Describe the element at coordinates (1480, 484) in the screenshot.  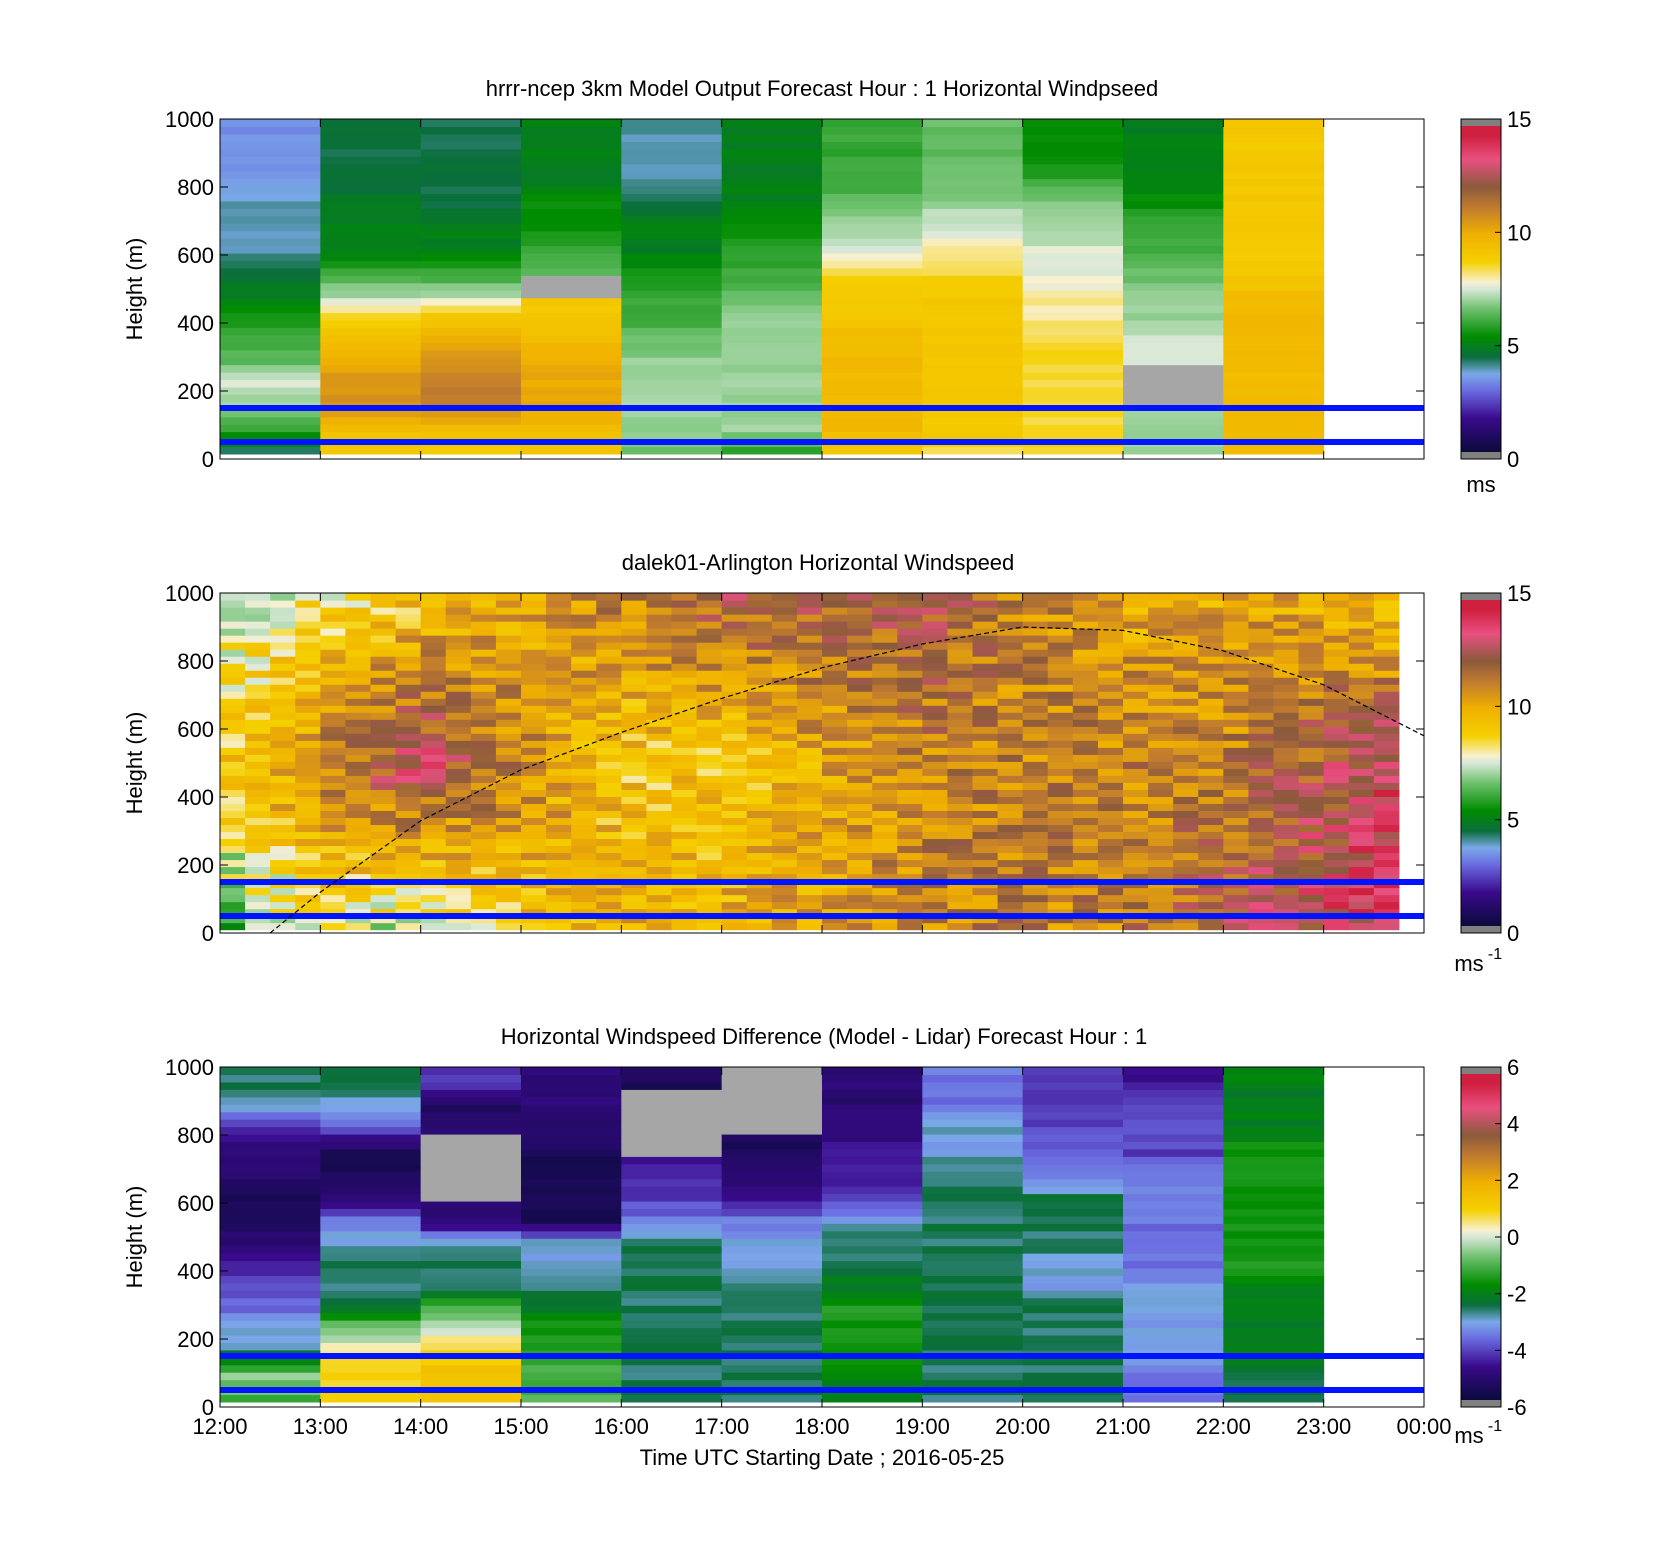
I see `colorbar-unit: ms` at that location.